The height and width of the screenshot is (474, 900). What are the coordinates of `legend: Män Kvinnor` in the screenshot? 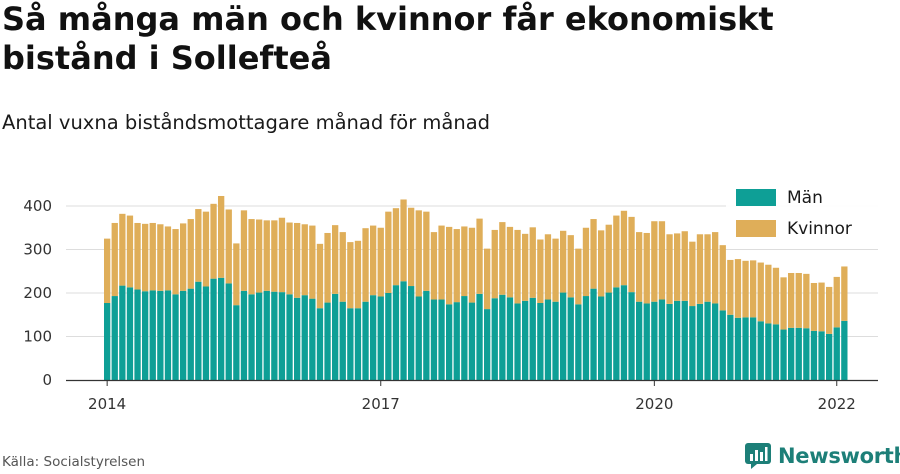 It's located at (802, 212).